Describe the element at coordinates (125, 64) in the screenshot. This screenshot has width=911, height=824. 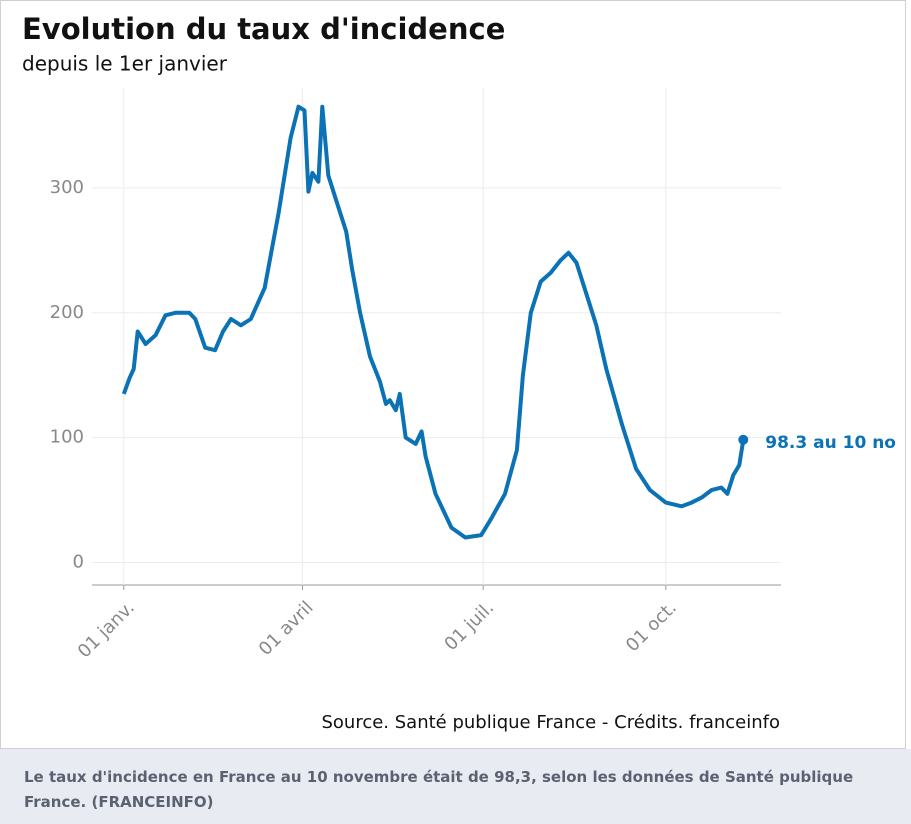
I see `chart-subtitle: depuis le 1er janvier` at that location.